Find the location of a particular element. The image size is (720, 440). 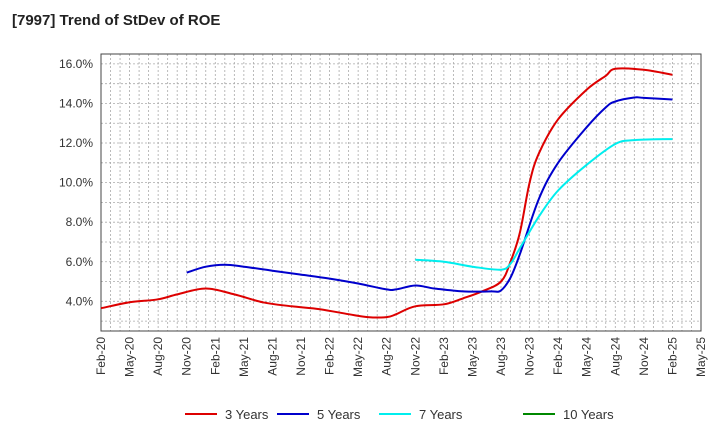

y-tick-label: 12.0% is located at coordinates (76, 143).